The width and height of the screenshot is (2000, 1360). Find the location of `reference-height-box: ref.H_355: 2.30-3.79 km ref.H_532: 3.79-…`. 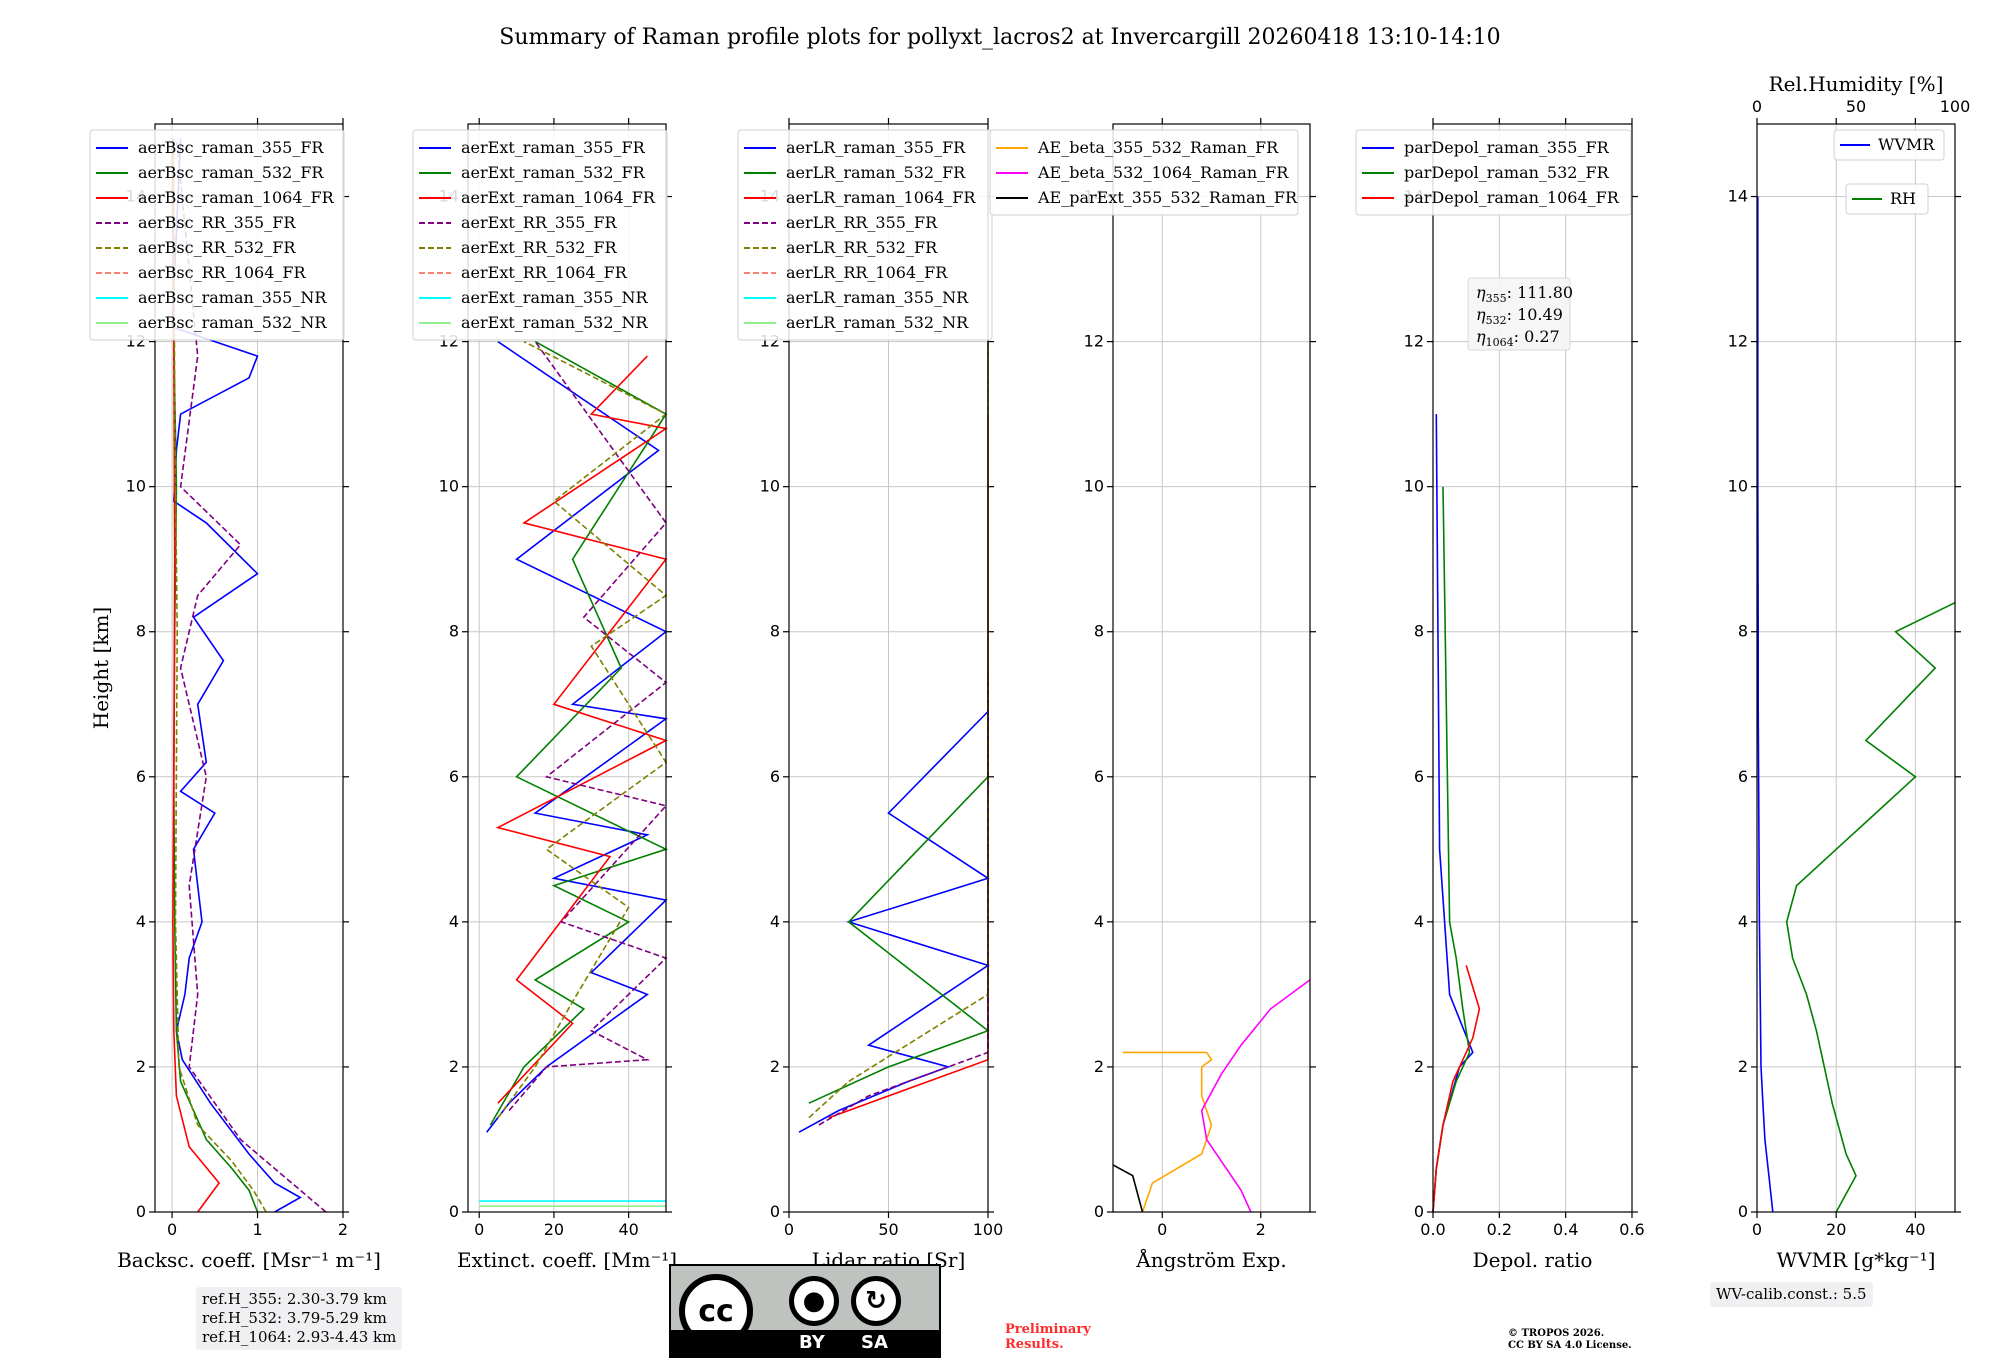

reference-height-box: ref.H_355: 2.30-3.79 km ref.H_532: 3.79-… is located at coordinates (299, 1318).